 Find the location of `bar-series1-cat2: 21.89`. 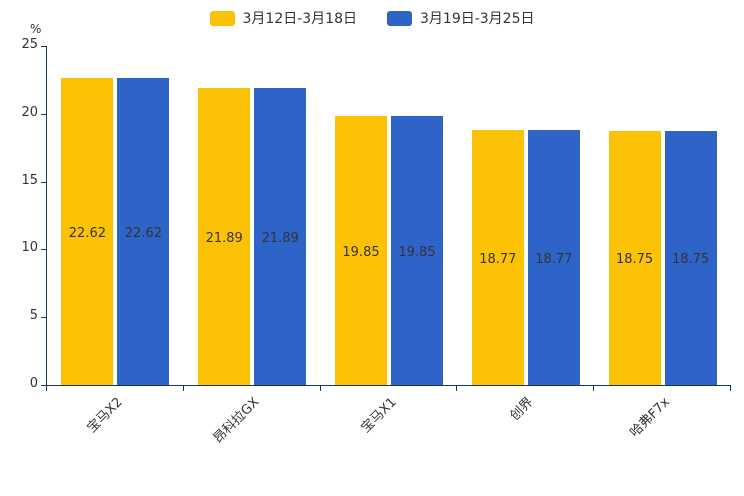

bar-series1-cat2: 21.89 is located at coordinates (224, 236).